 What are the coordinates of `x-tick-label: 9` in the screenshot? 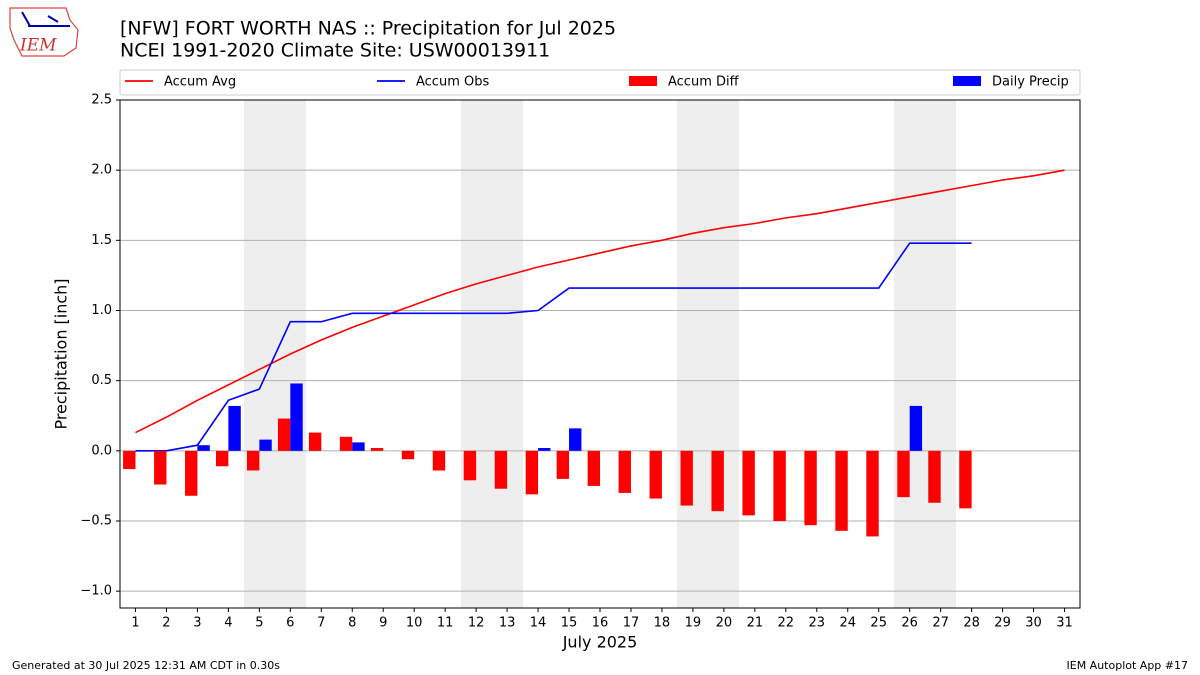 It's located at (383, 623).